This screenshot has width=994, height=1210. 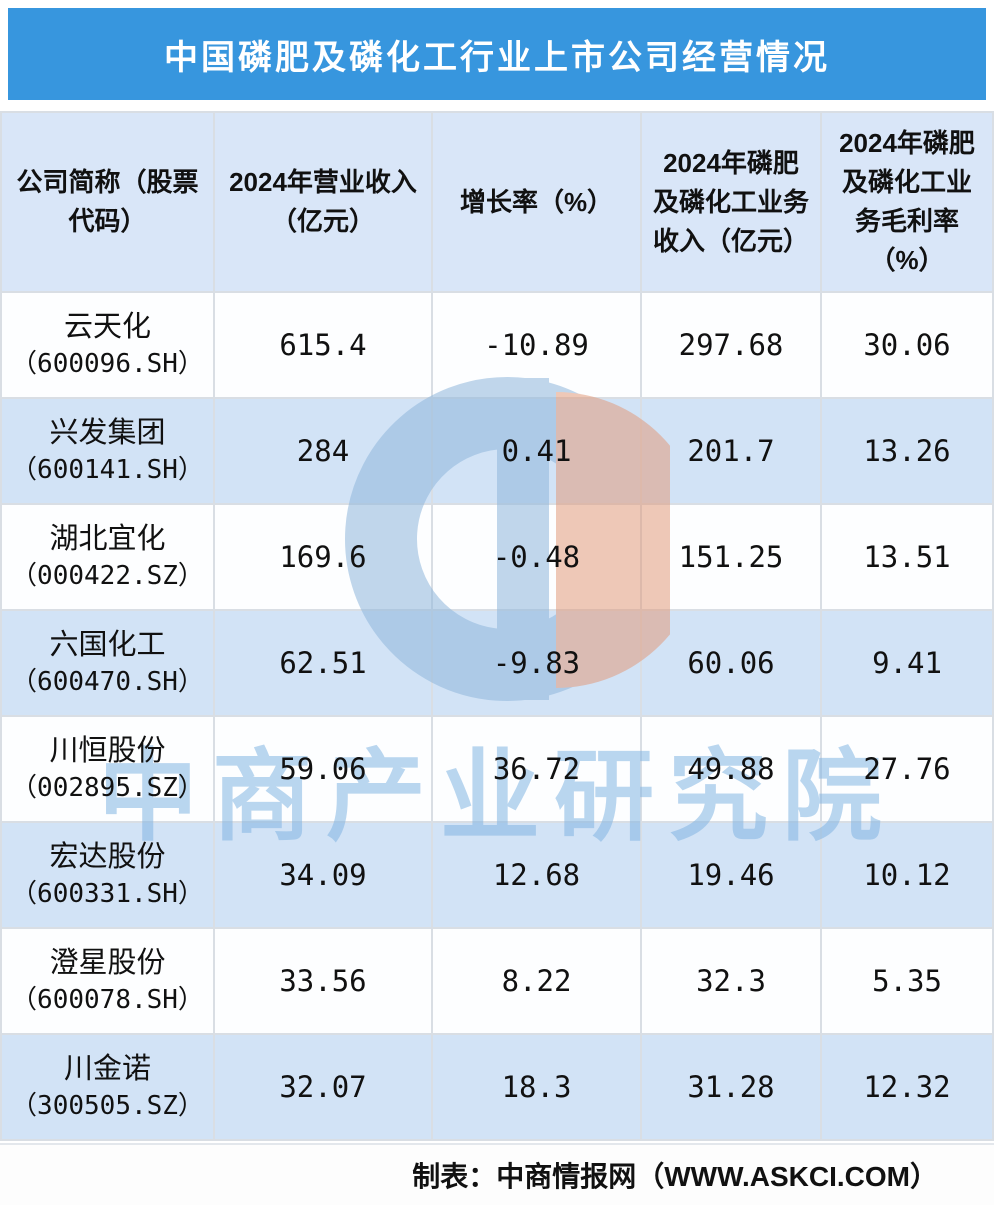 What do you see at coordinates (675, 1176) in the screenshot?
I see `source-text: 制表：中商情报网（WWW.ASKCI.COM）` at bounding box center [675, 1176].